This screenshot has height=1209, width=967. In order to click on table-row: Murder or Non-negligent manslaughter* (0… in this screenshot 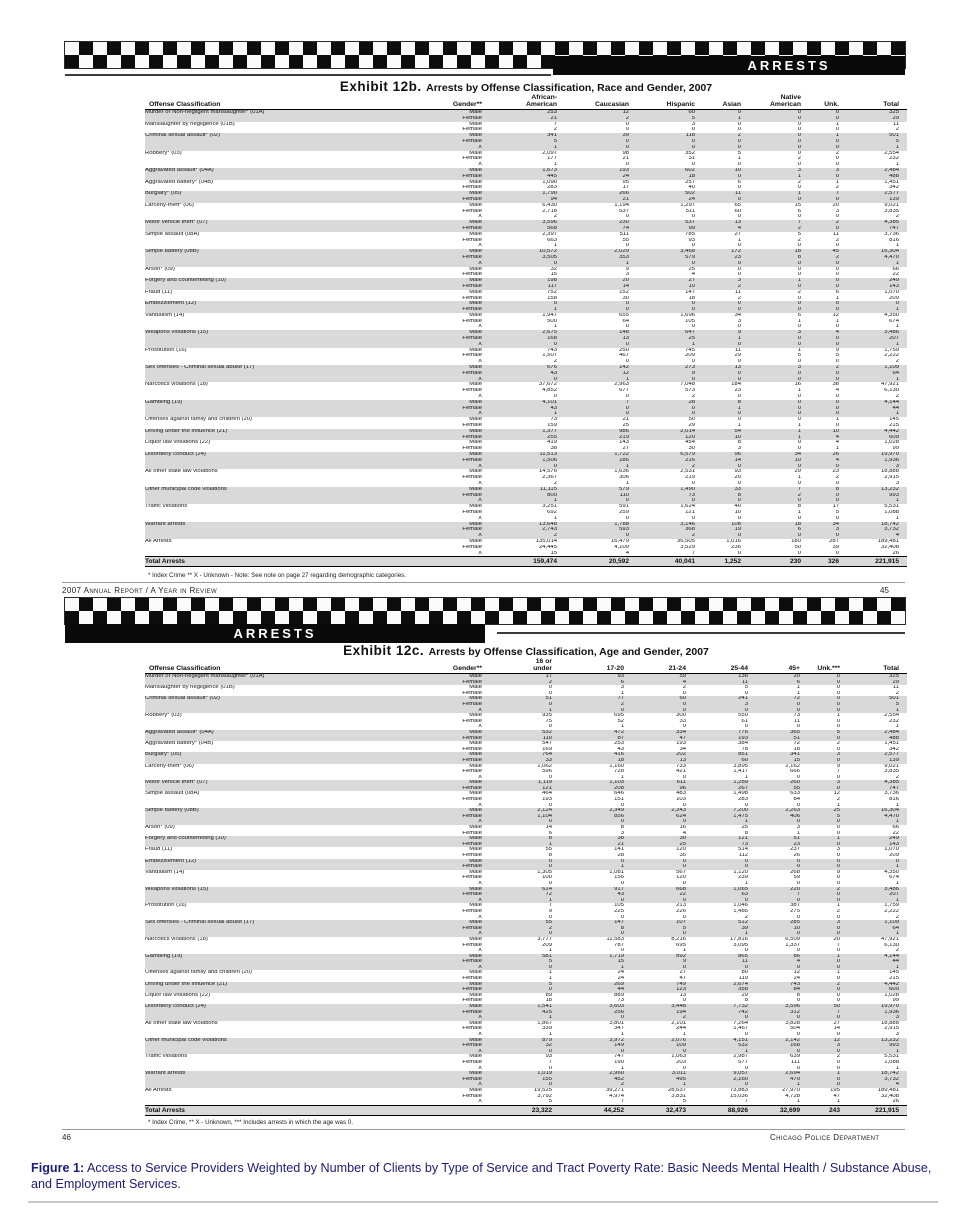, I will do `click(526, 676)`.